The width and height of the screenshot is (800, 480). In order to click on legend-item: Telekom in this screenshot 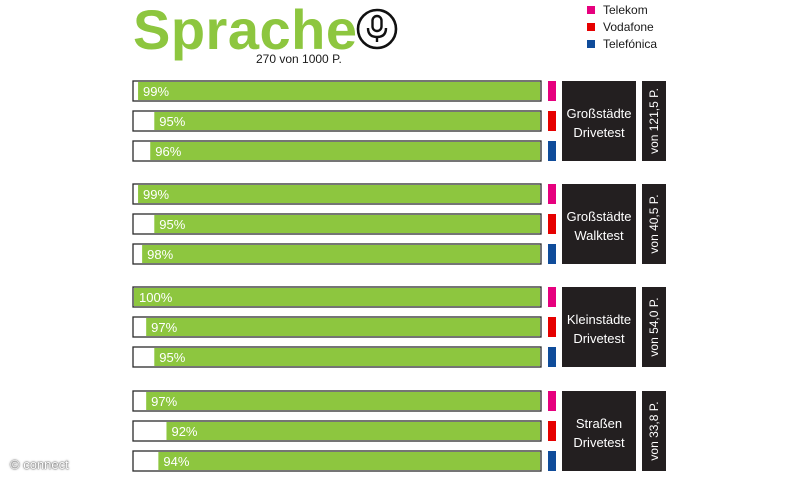, I will do `click(617, 10)`.